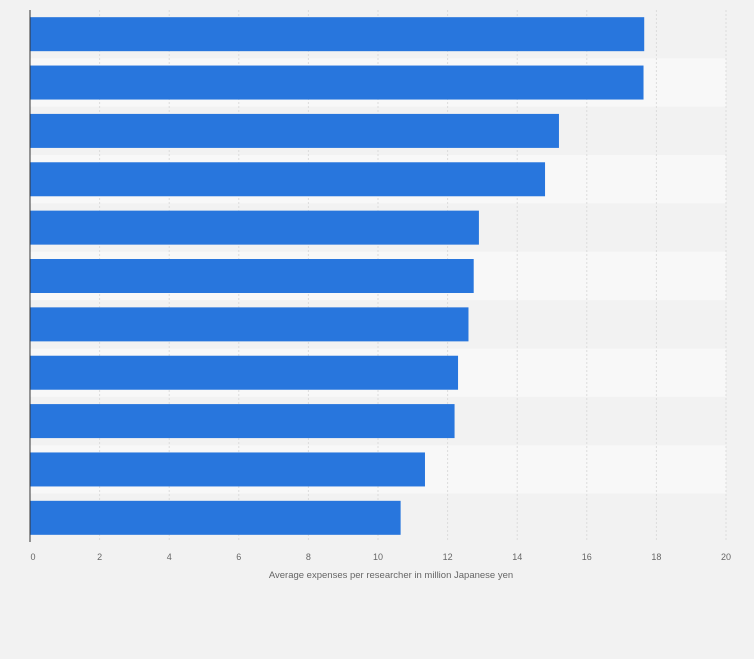  Describe the element at coordinates (587, 557) in the screenshot. I see `x-tick-label: 16` at that location.